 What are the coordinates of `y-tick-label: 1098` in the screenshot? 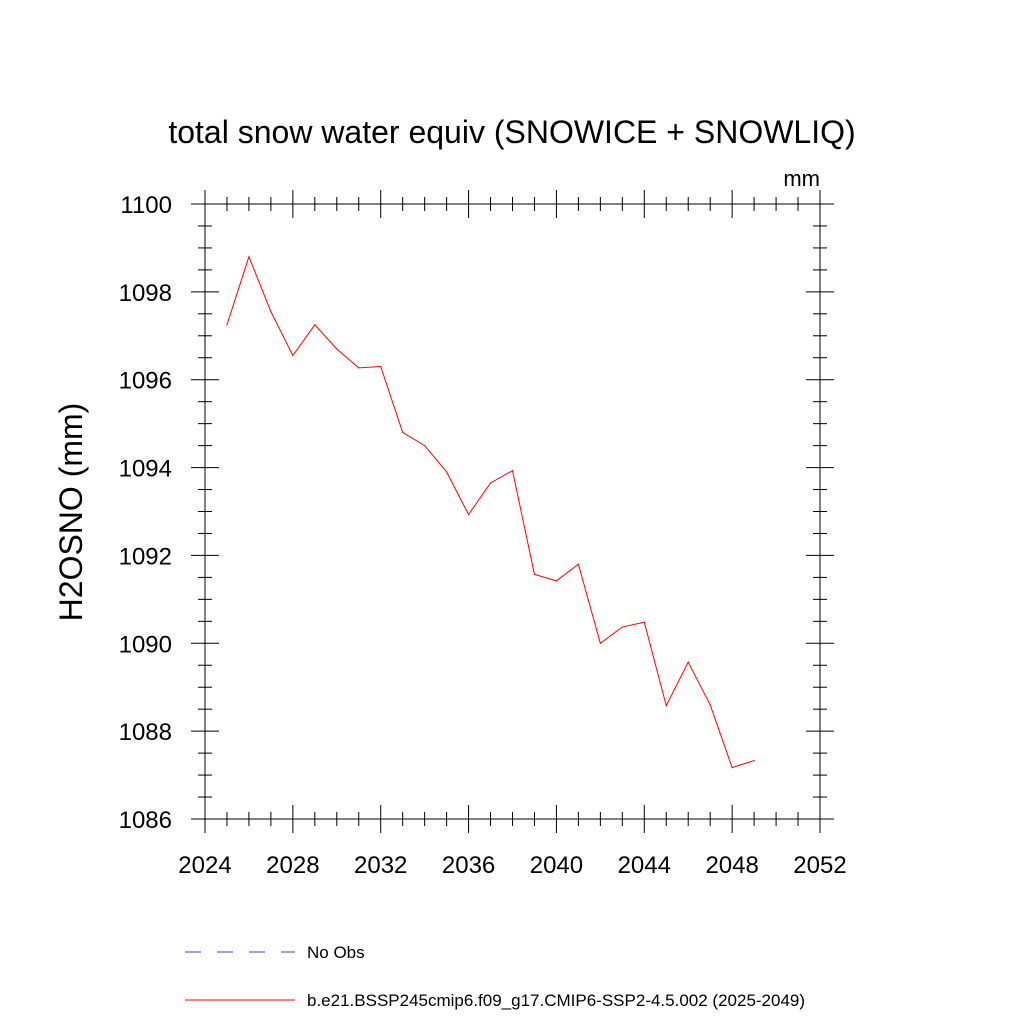 It's located at (145, 293).